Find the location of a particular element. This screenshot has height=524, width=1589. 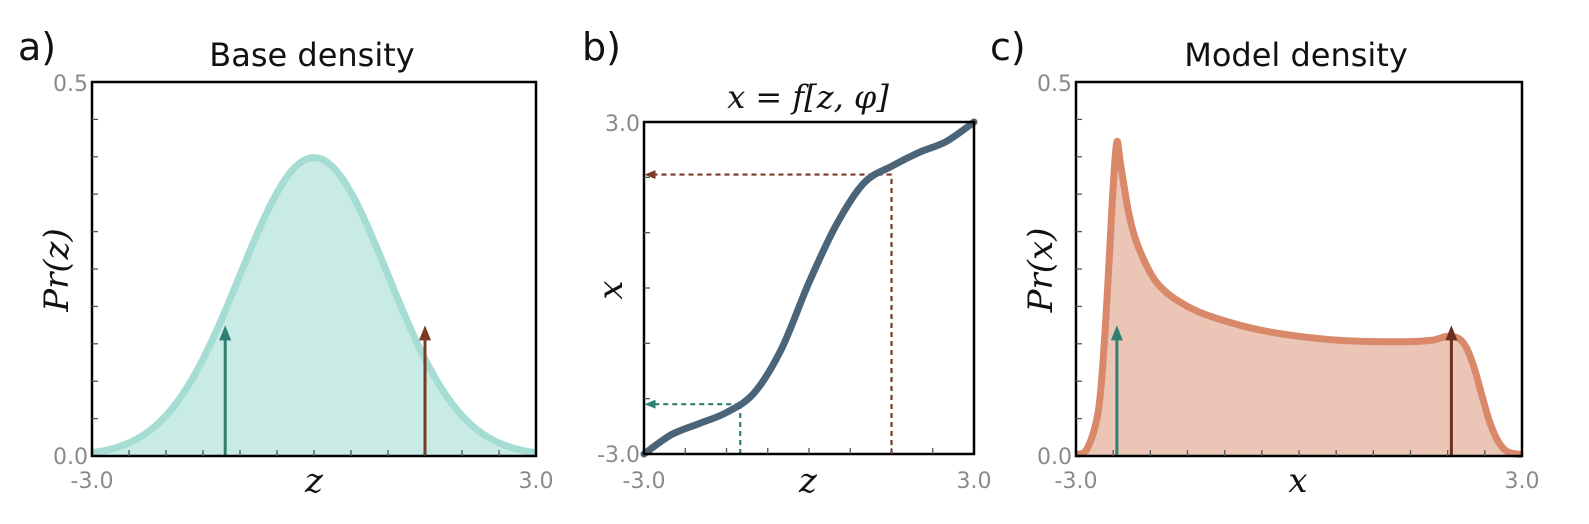

x-tick-label-left-c: -3.0 is located at coordinates (1076, 481).